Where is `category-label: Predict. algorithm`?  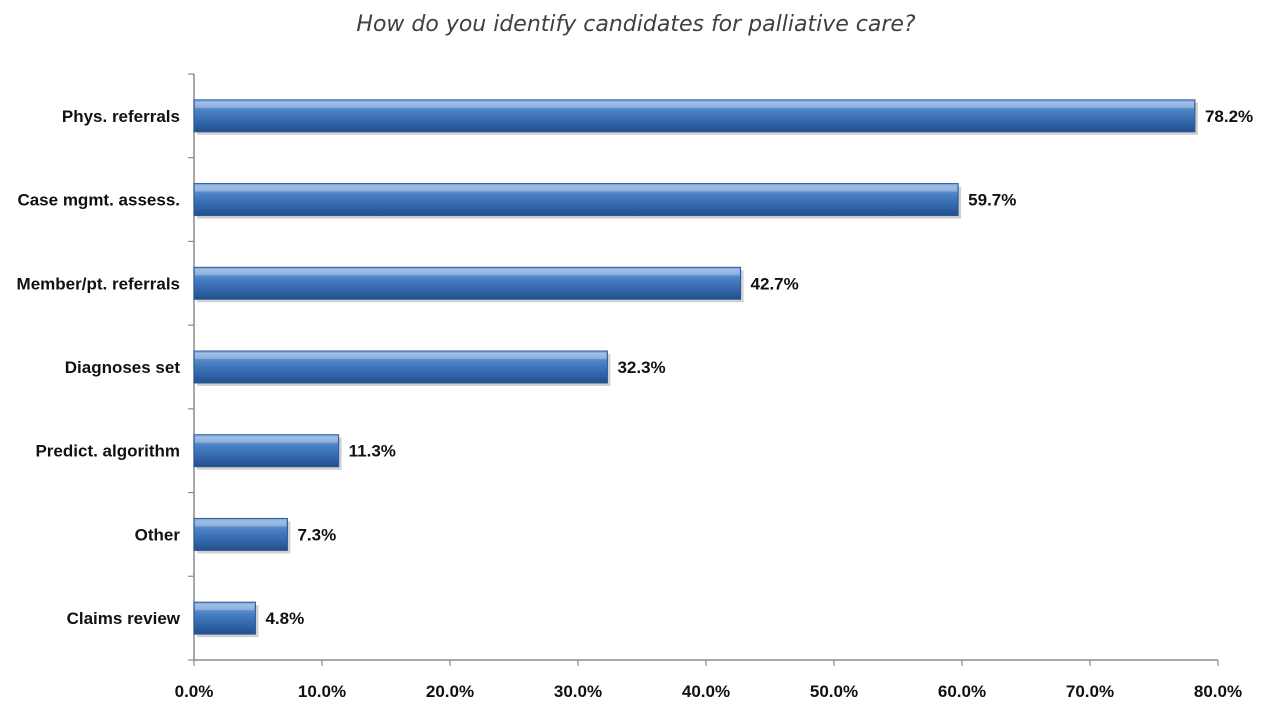
category-label: Predict. algorithm is located at coordinates (107, 451).